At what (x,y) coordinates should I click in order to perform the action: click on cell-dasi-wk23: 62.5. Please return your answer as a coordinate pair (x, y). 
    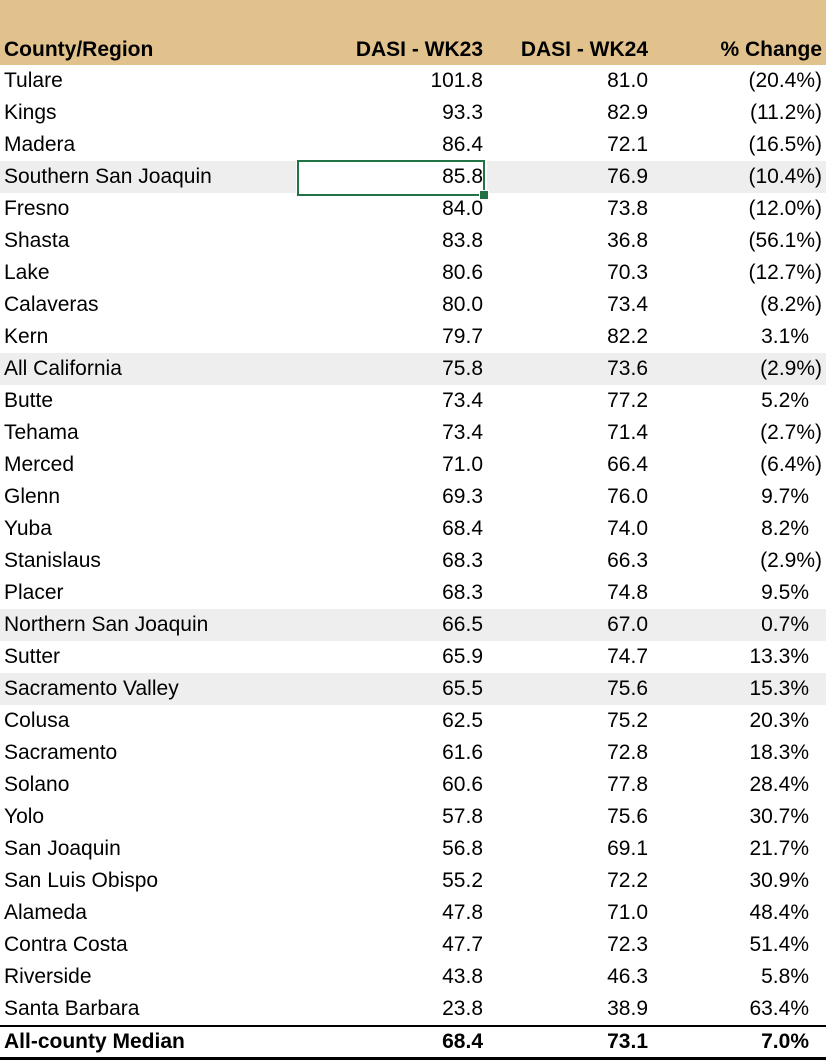
    Looking at the image, I should click on (462, 720).